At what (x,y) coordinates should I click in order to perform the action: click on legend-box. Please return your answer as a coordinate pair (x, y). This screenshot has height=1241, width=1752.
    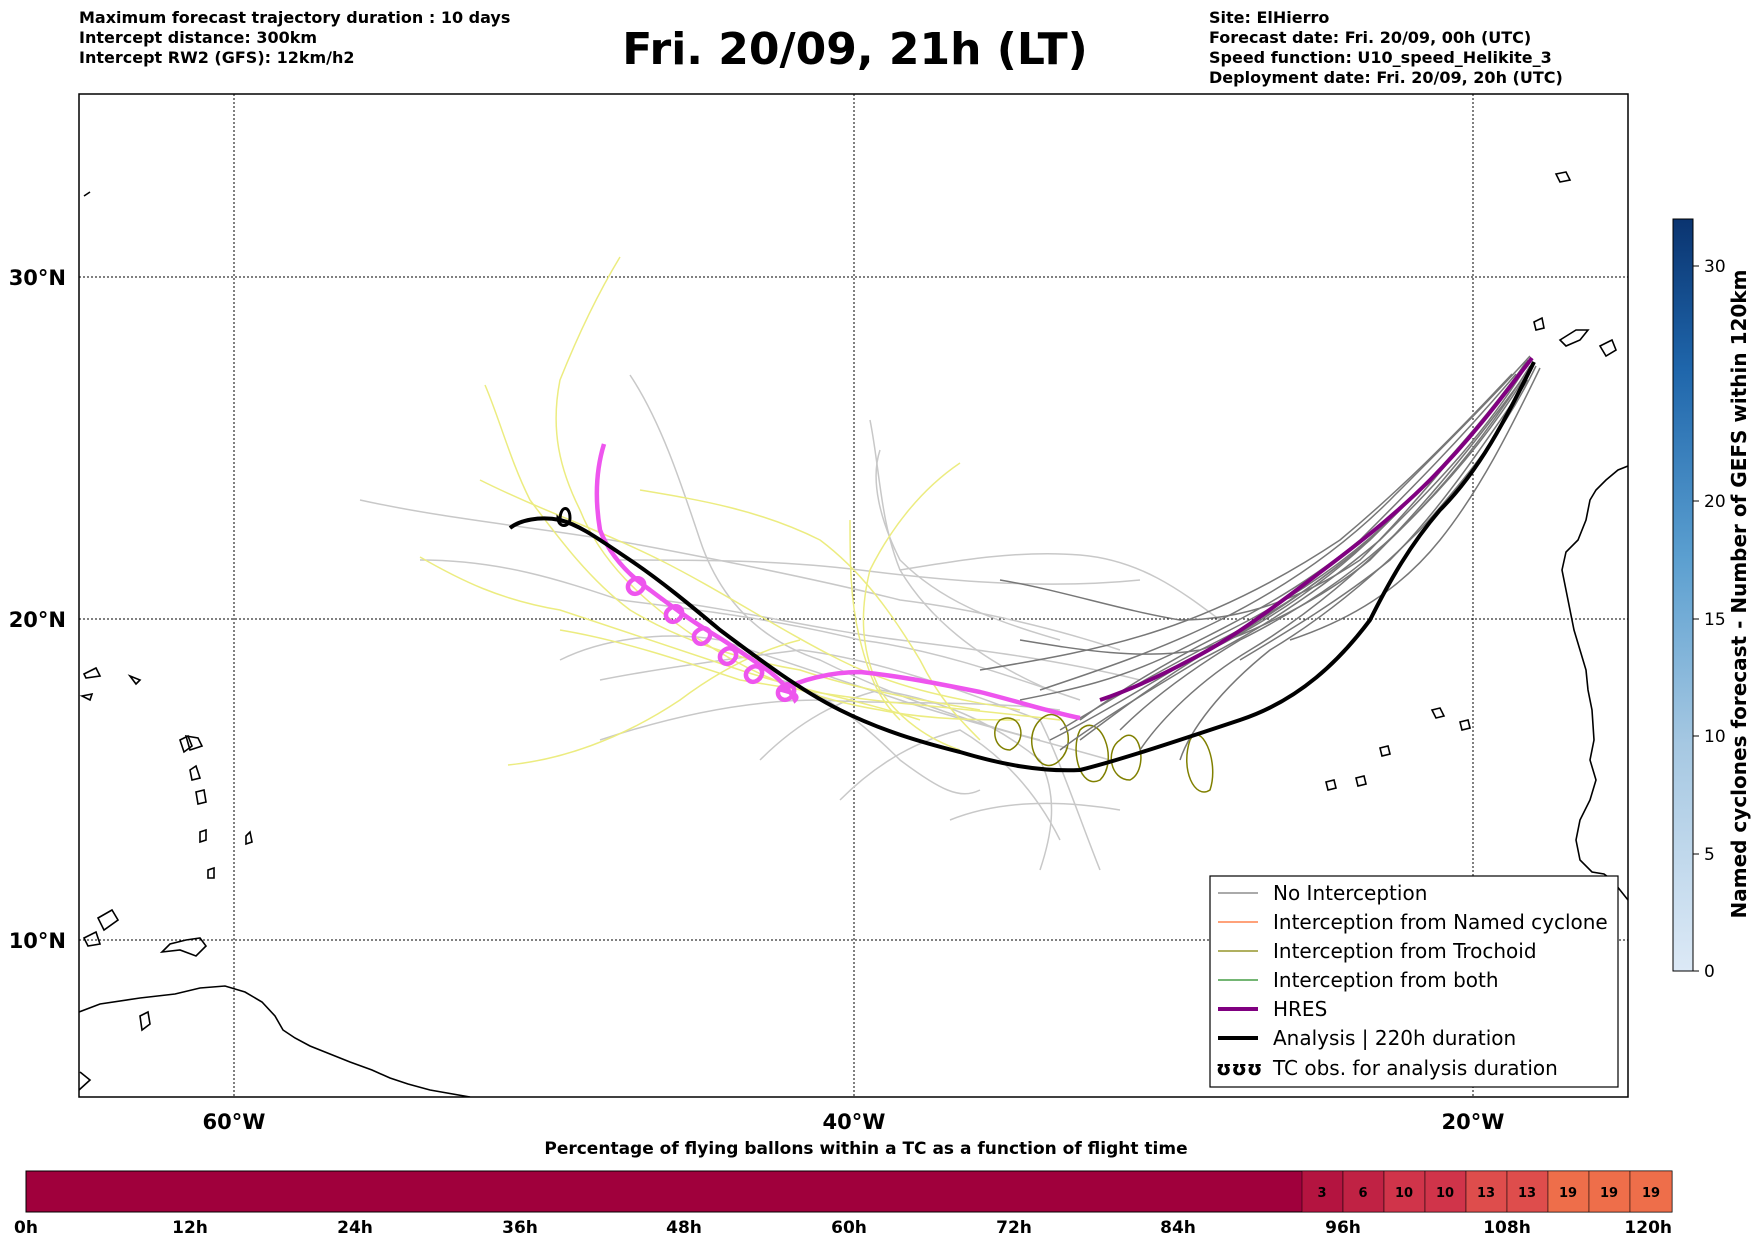
    Looking at the image, I should click on (1414, 981).